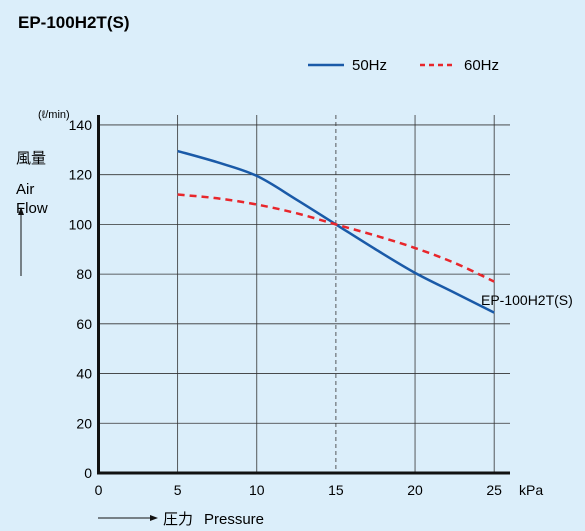  I want to click on x-label-ja: 圧力, so click(178, 519).